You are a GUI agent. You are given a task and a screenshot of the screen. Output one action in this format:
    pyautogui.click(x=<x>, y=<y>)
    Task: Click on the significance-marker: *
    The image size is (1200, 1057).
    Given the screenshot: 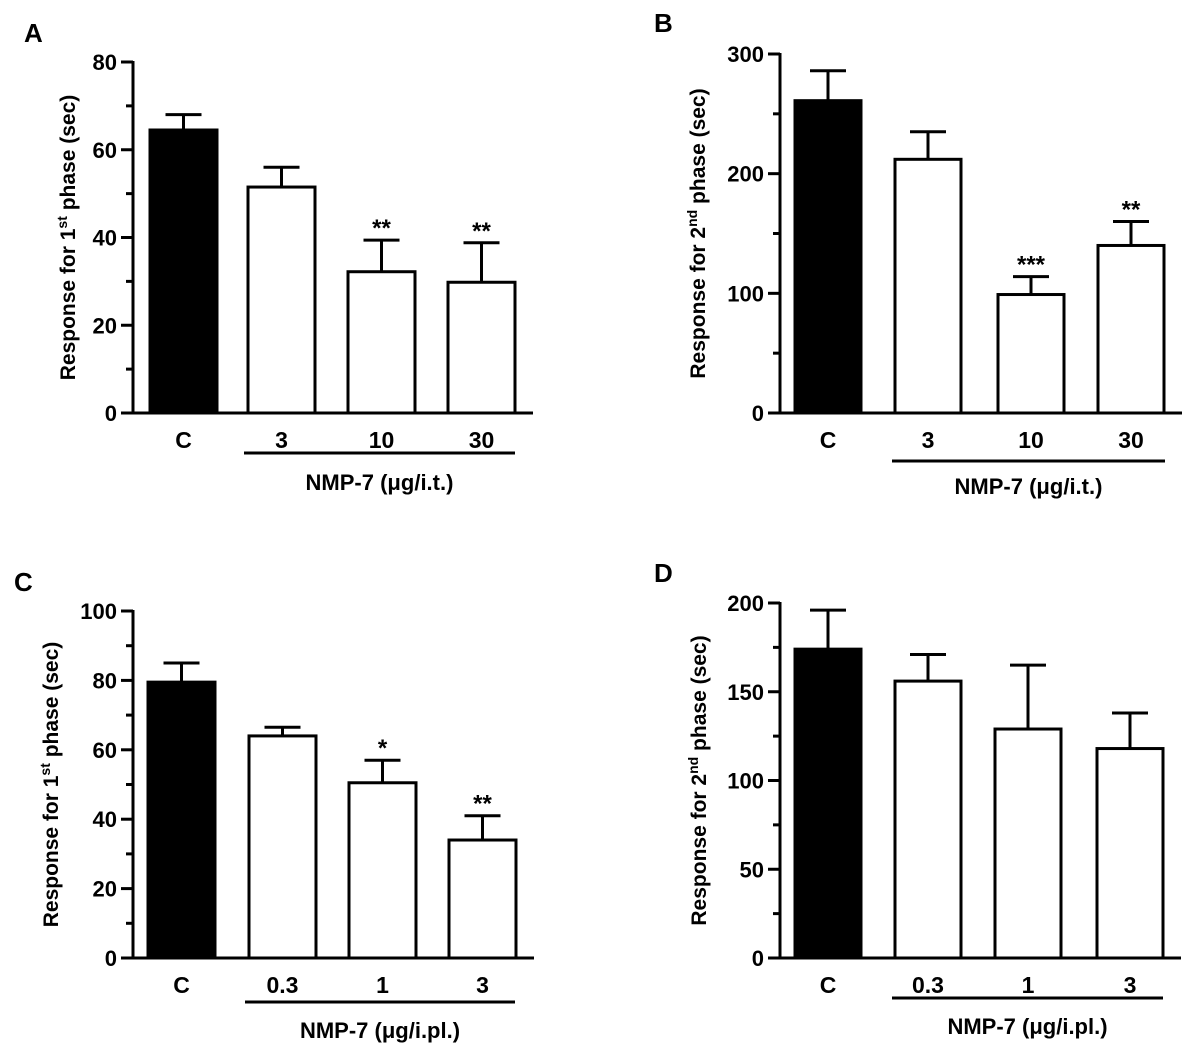 What is the action you would take?
    pyautogui.click(x=383, y=748)
    